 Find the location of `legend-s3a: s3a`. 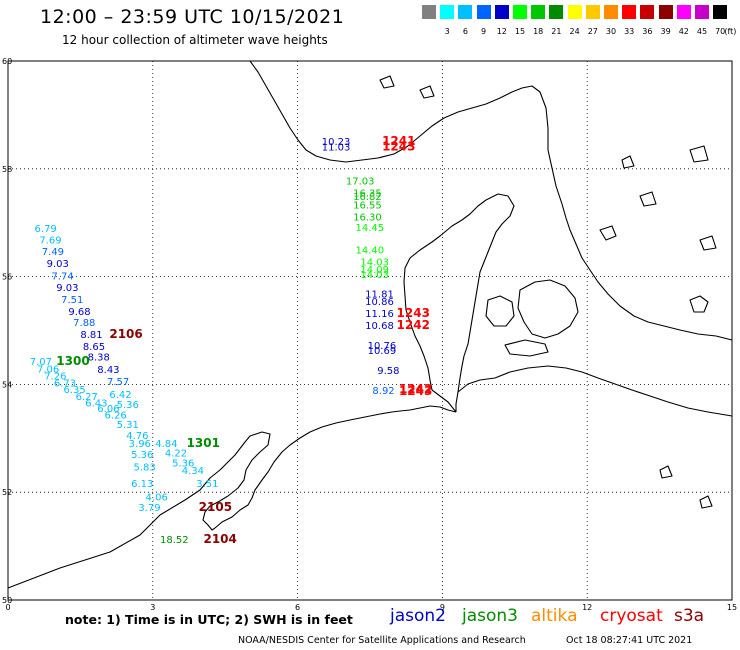

legend-s3a: s3a is located at coordinates (689, 616).